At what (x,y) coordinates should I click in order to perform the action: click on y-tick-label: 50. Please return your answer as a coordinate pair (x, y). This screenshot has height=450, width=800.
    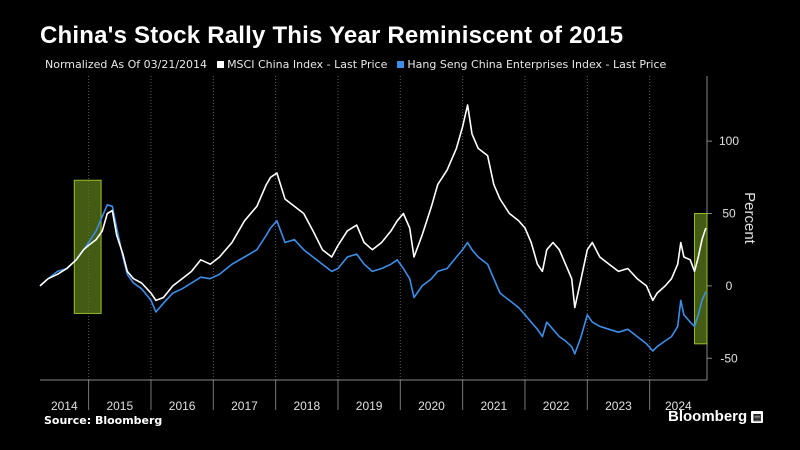
    Looking at the image, I should click on (729, 214).